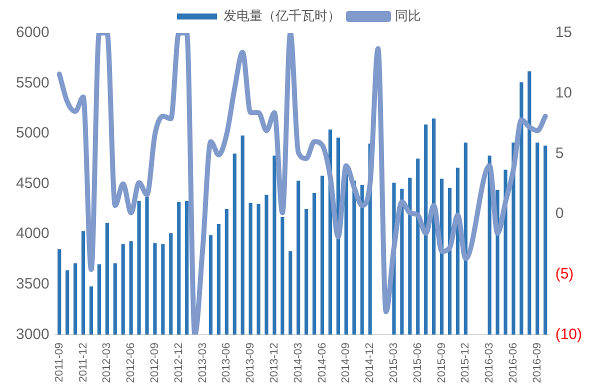 The width and height of the screenshot is (600, 390). What do you see at coordinates (514, 363) in the screenshot?
I see `x-tick-label: 2016-06` at bounding box center [514, 363].